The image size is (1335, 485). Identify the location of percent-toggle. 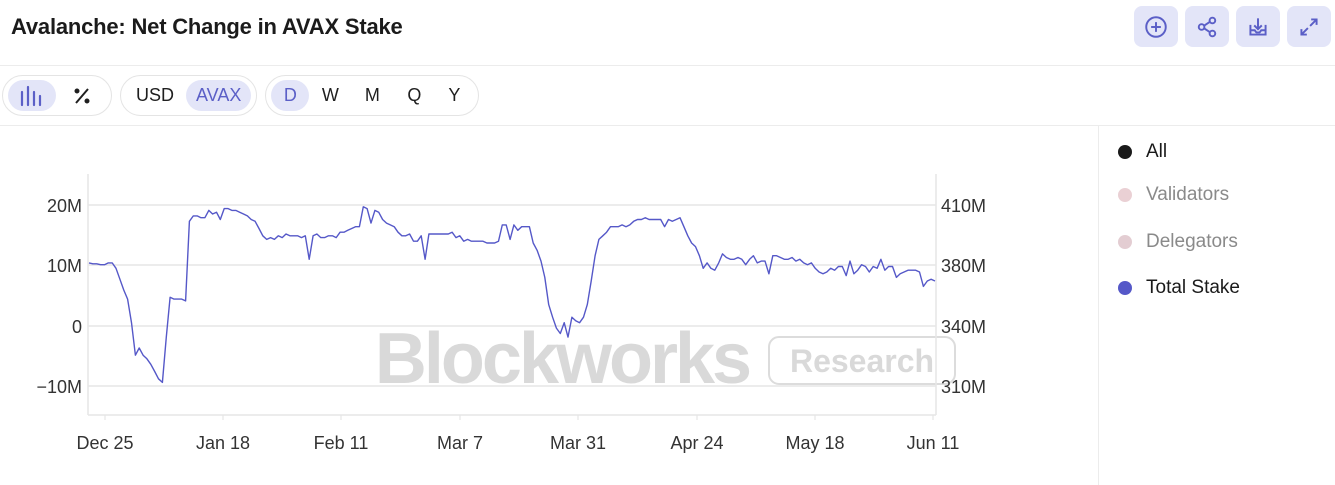
(82, 95).